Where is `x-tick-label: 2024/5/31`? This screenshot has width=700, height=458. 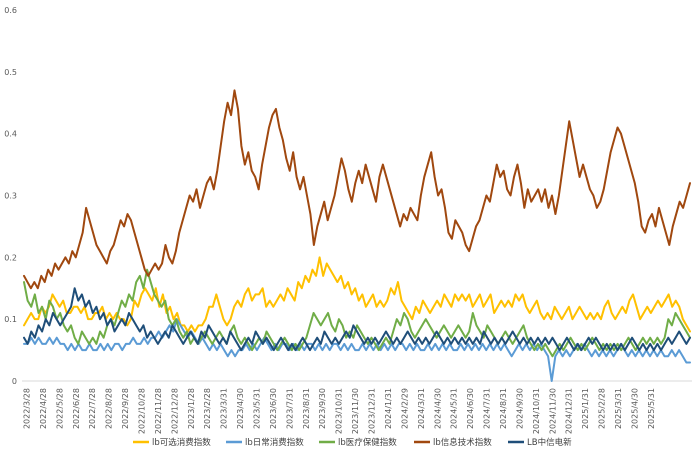
x-tick-label: 2024/5/31 is located at coordinates (454, 408).